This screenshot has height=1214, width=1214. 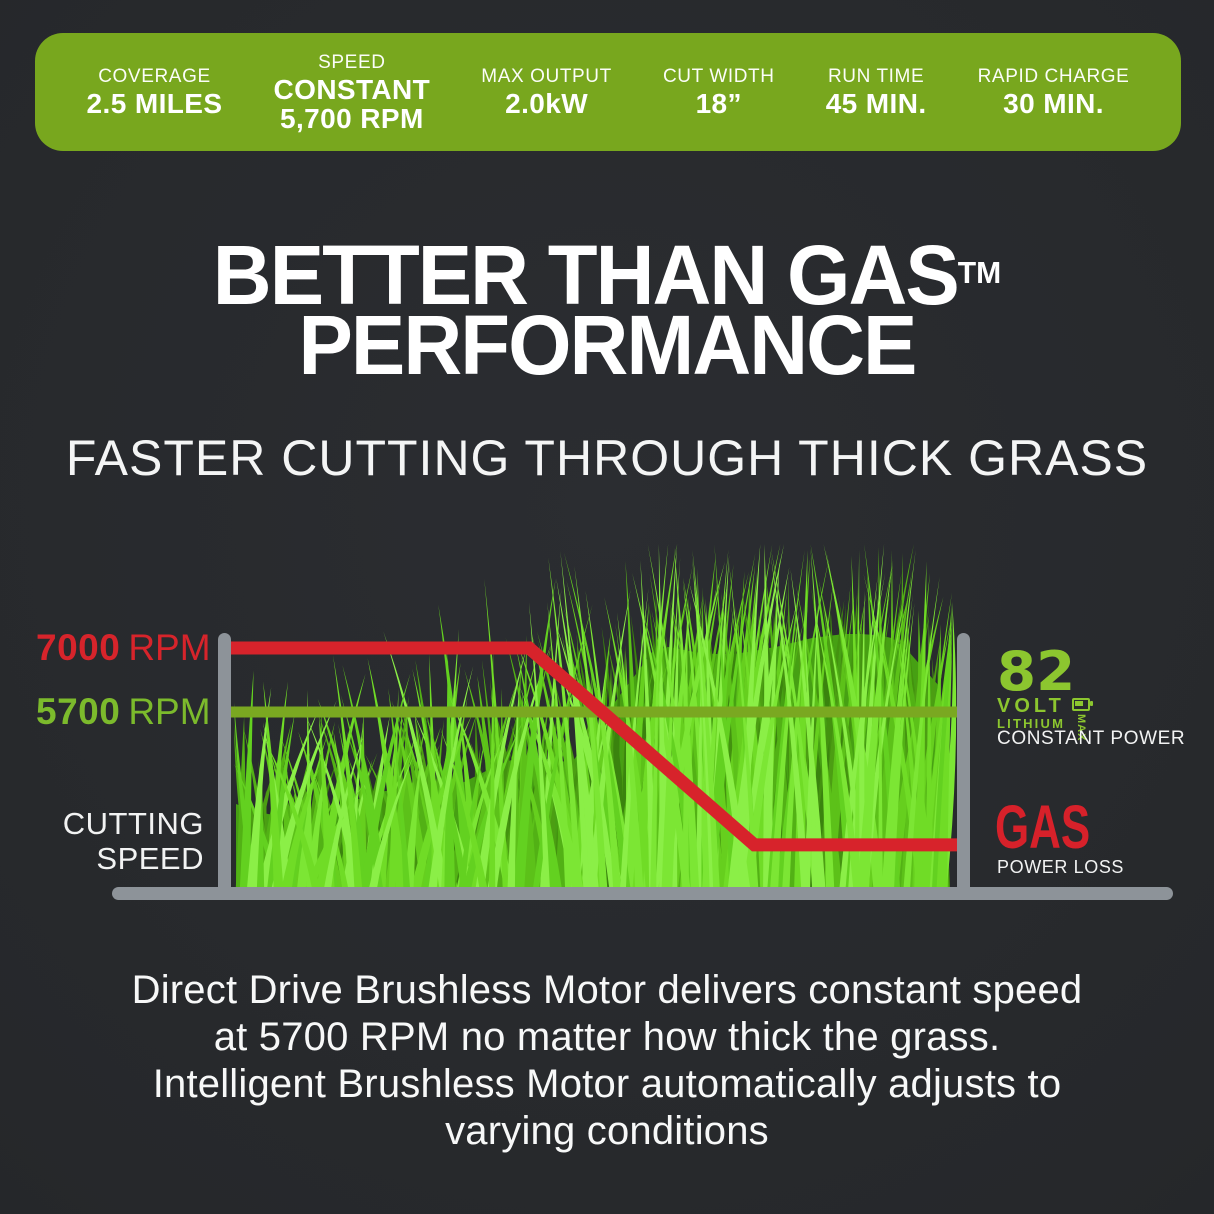 What do you see at coordinates (586, 275) in the screenshot?
I see `headline-text: BETTER THAN GAS` at bounding box center [586, 275].